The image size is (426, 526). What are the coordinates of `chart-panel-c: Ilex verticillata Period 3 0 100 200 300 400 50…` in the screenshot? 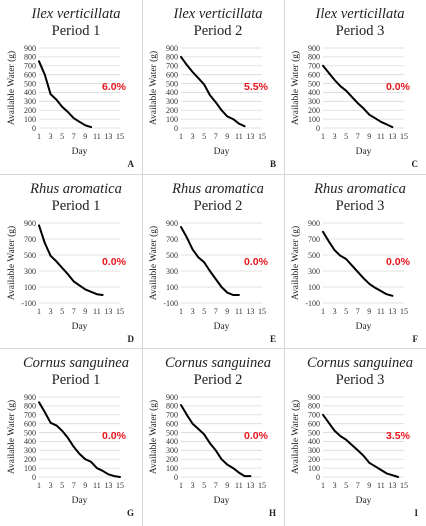 It's located at (356, 86).